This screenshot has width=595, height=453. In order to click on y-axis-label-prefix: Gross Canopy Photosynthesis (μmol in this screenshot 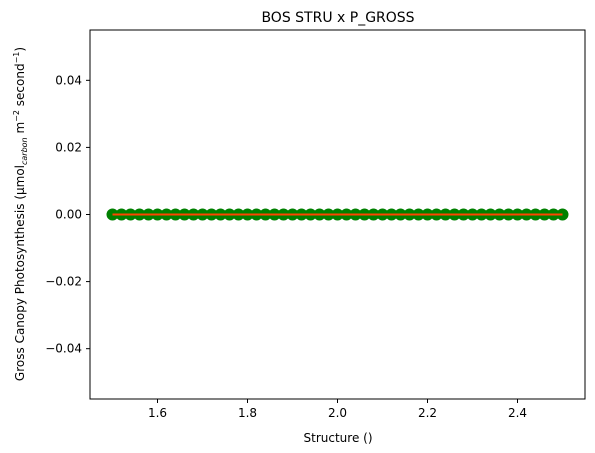, I will do `click(20, 273)`.